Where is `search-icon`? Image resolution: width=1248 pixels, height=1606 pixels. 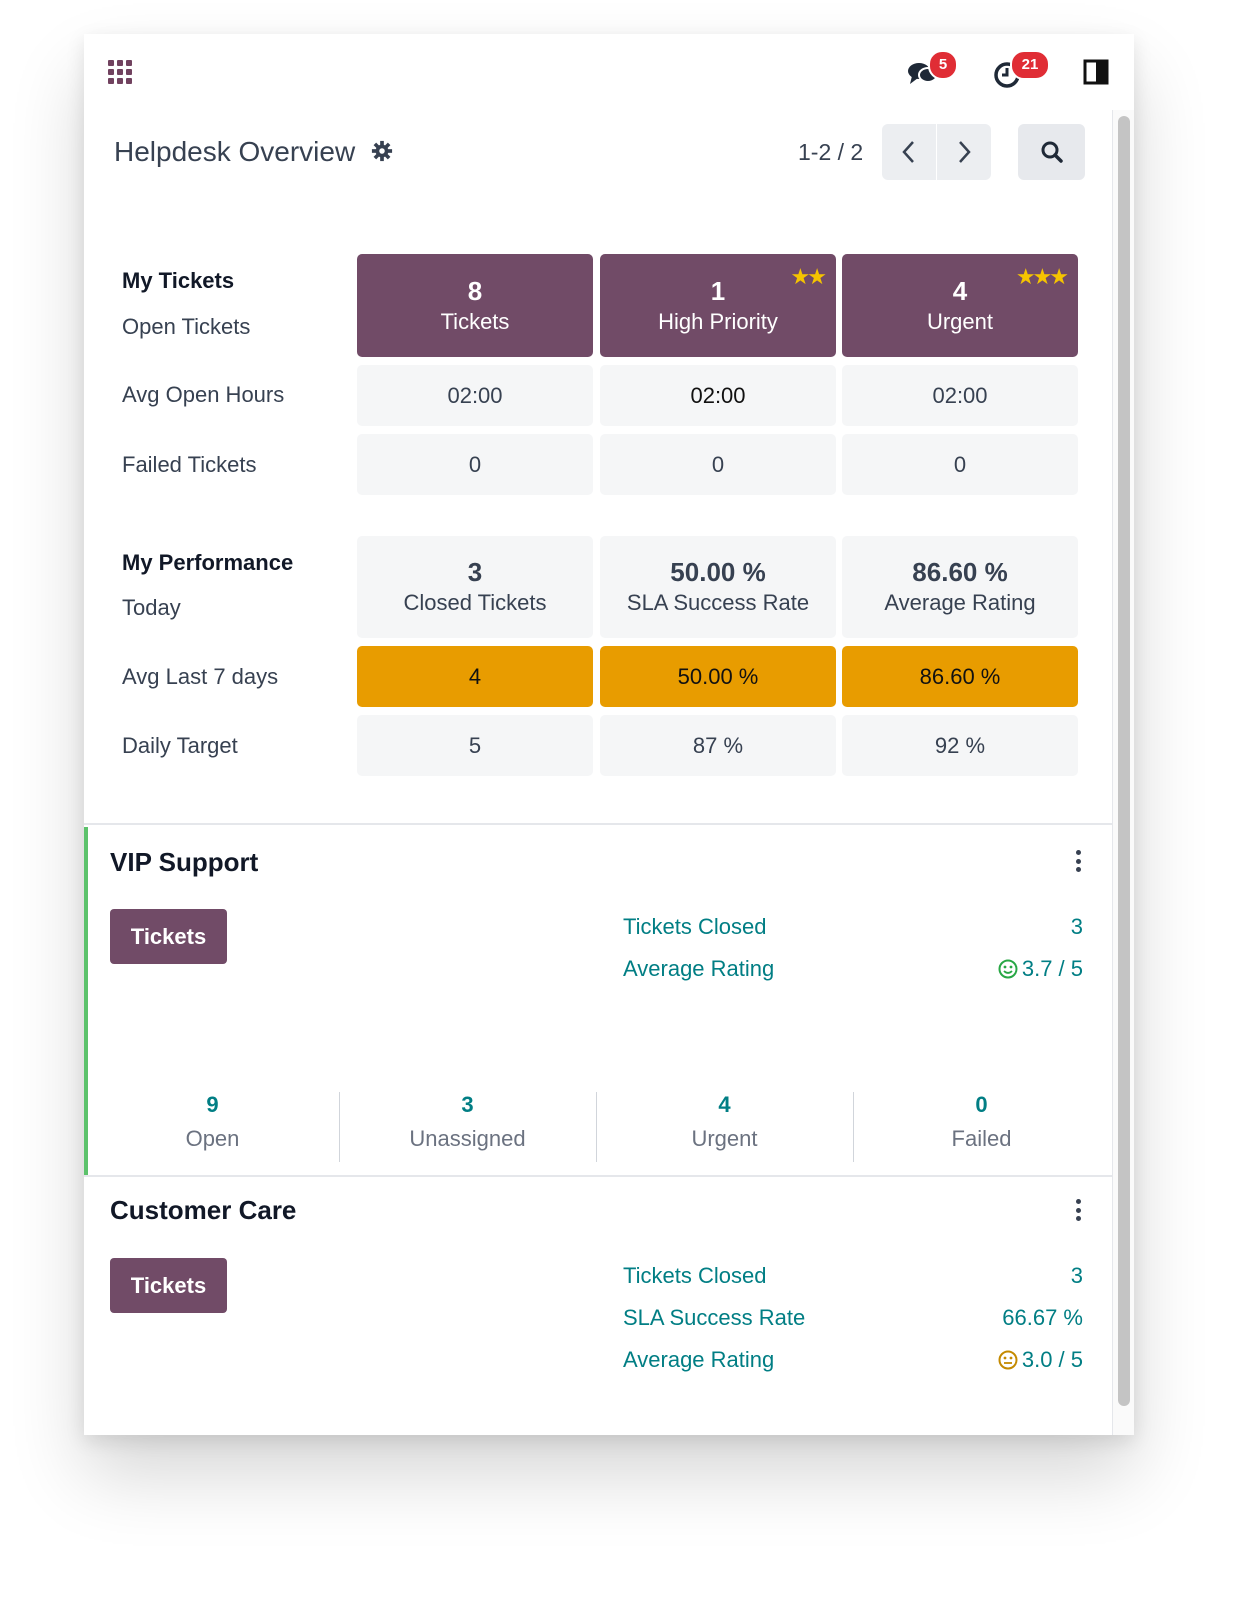 search-icon is located at coordinates (1052, 152).